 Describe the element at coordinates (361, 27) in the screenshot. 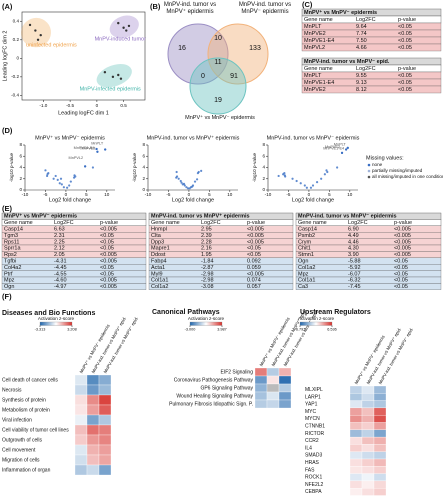

I see `table-cell: 9.64` at that location.